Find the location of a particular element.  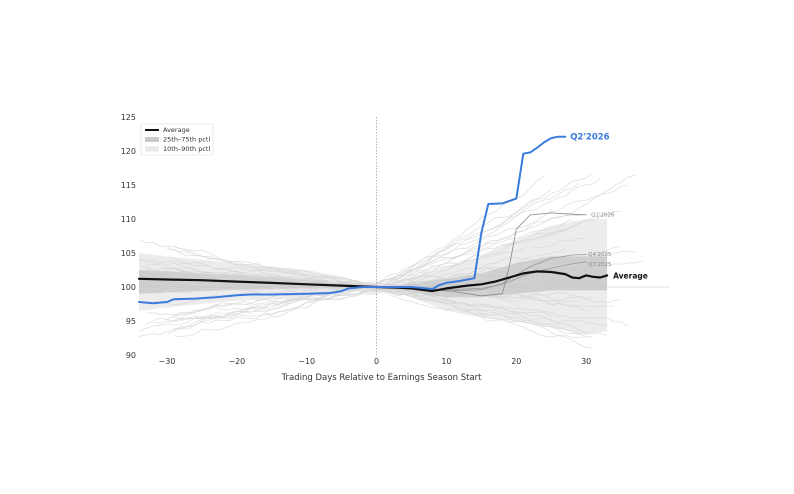

y-tick-label: 100 is located at coordinates (128, 287).